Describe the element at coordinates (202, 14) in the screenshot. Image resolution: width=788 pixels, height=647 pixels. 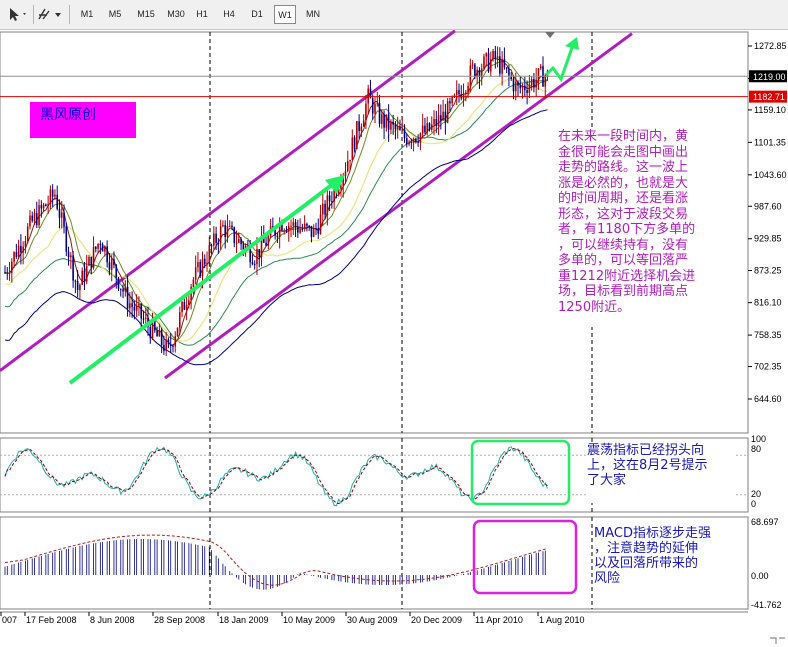
I see `timeframe-h1-button: H1` at that location.